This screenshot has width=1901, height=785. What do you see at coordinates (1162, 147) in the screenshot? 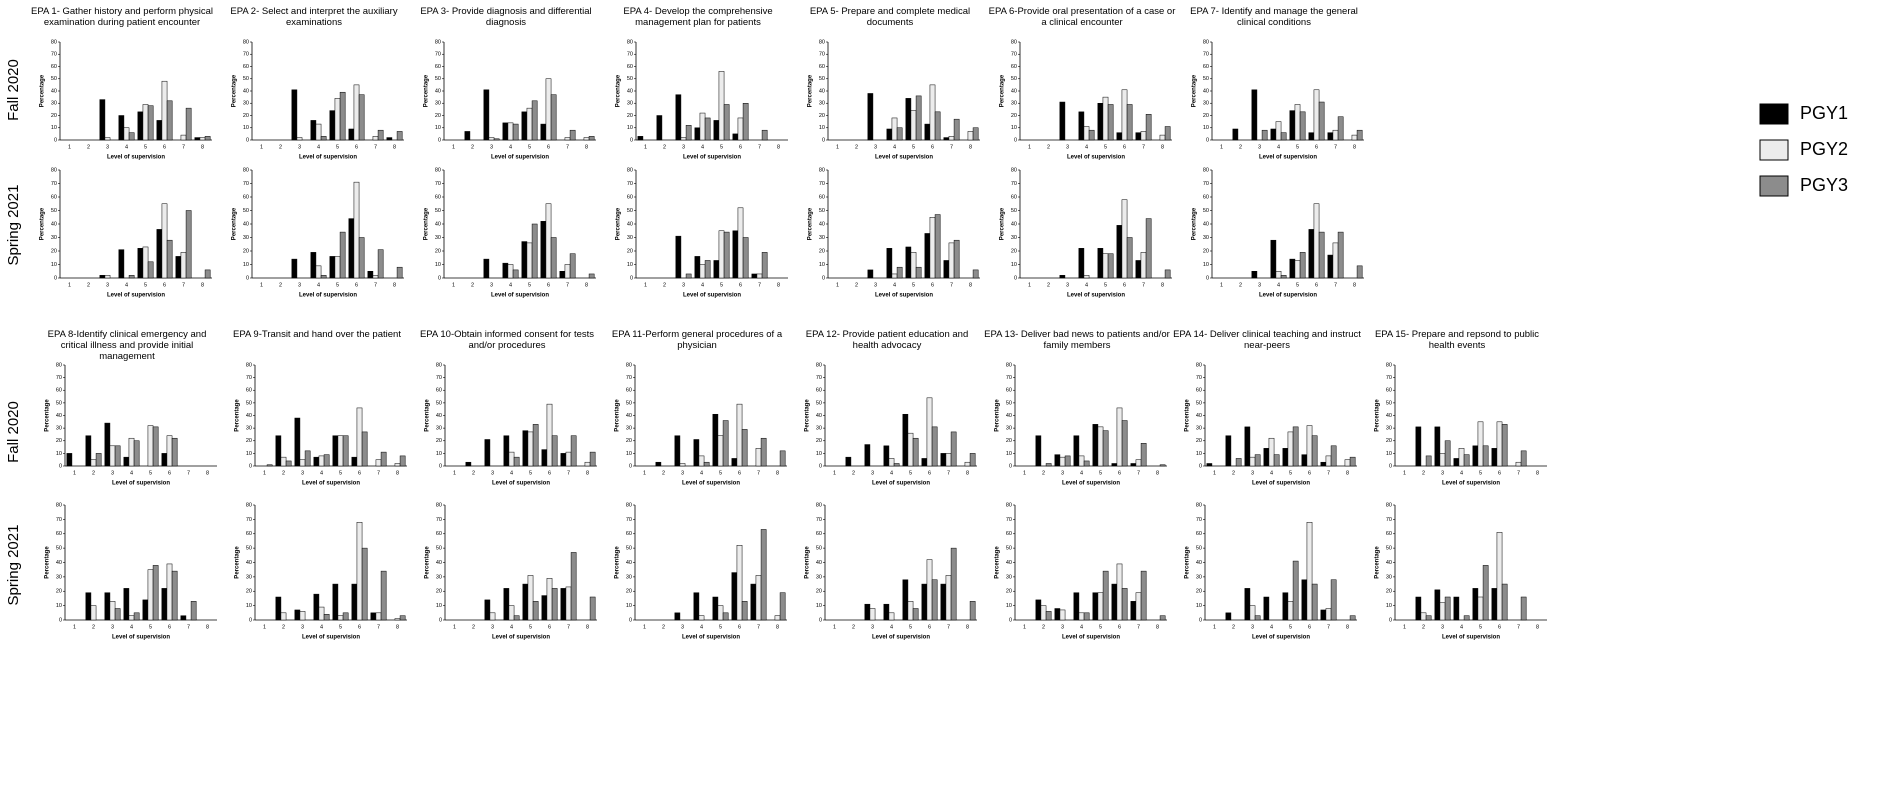
I see `x-tick-label: 8` at bounding box center [1162, 147].